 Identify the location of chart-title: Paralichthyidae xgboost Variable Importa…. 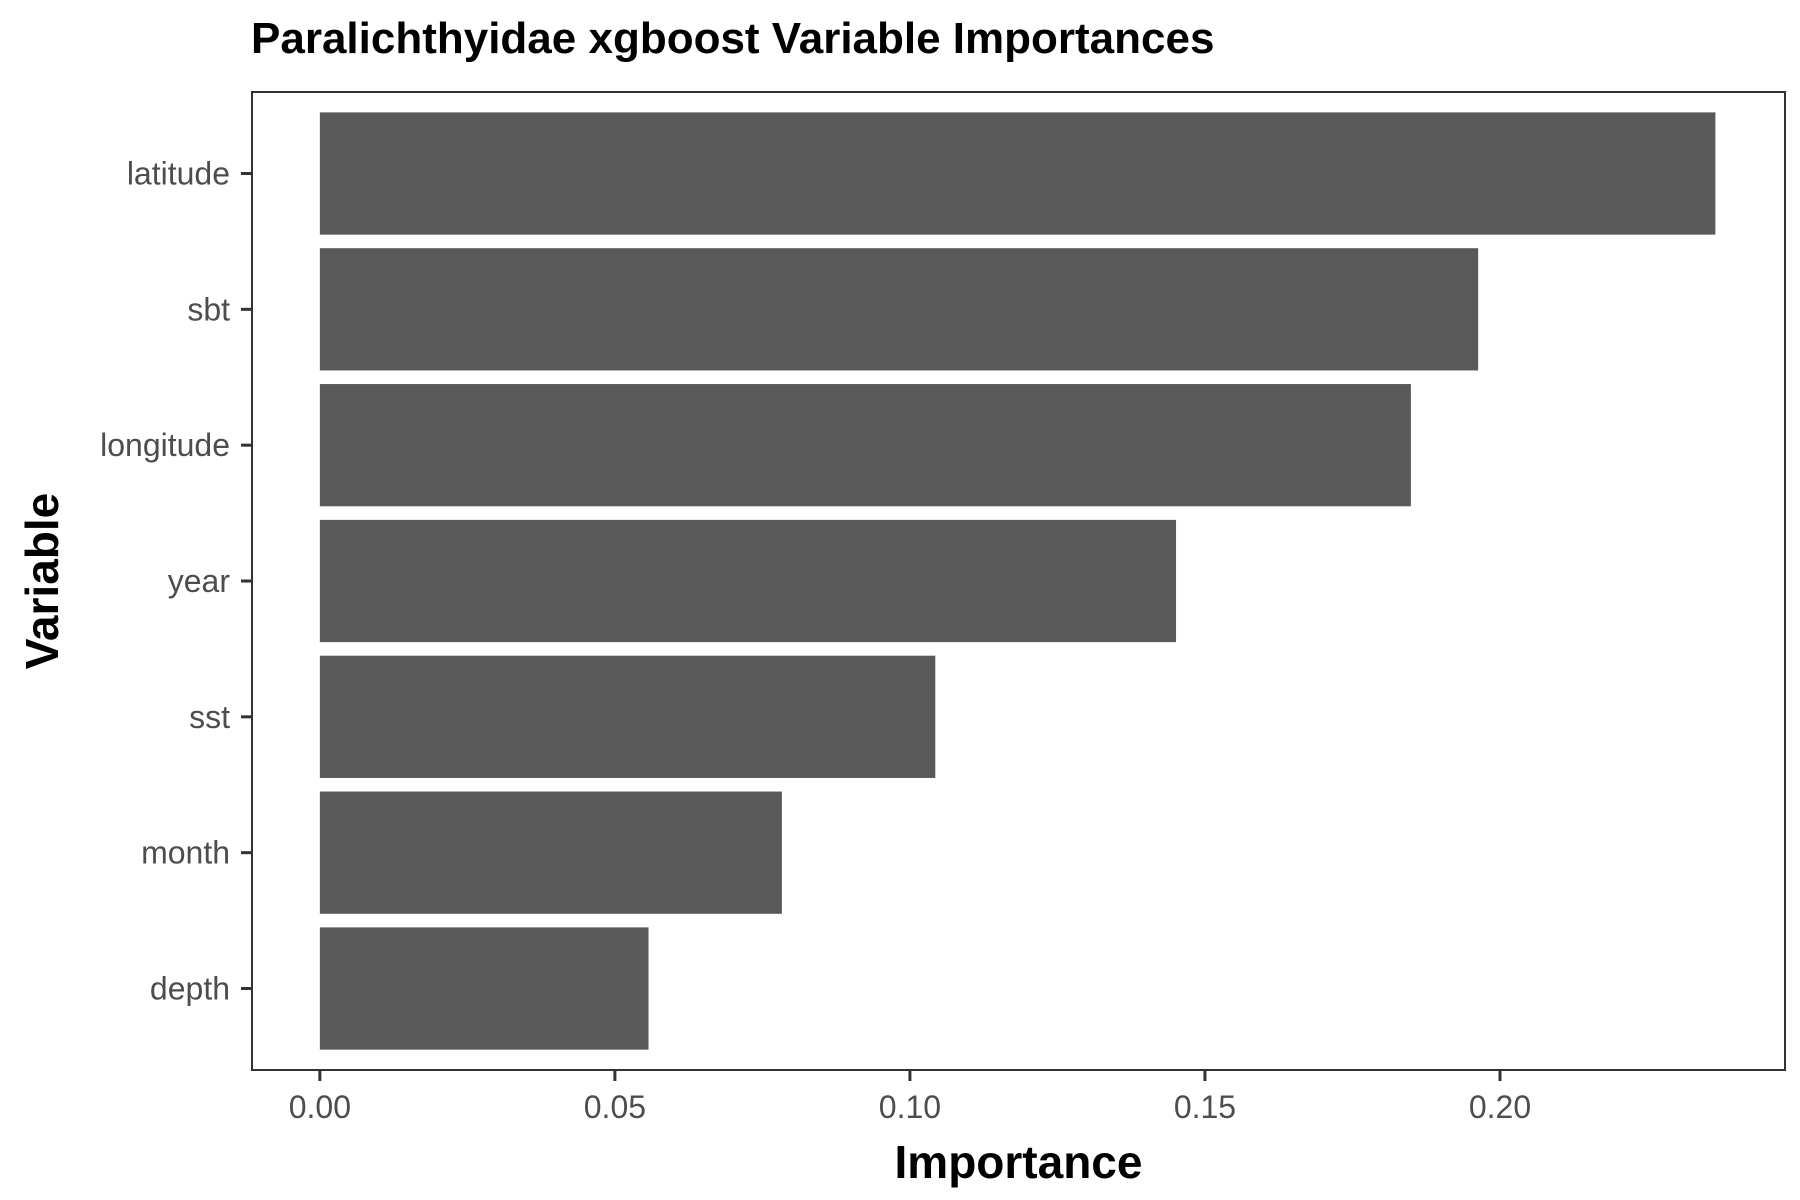
(733, 38).